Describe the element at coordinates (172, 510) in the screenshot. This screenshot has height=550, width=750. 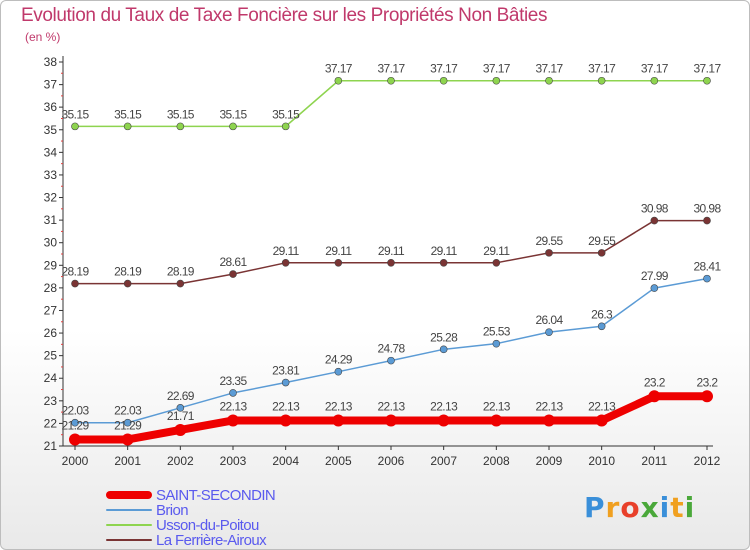
I see `legend-label-brion: Brion` at that location.